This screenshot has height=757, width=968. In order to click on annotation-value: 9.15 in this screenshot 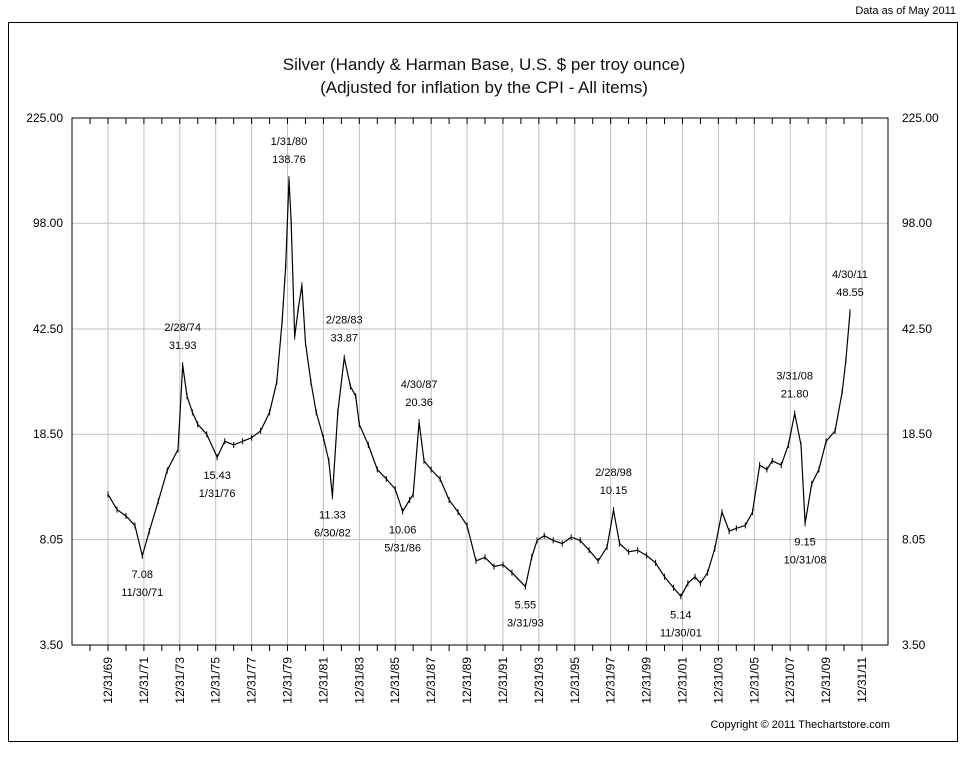, I will do `click(804, 542)`.